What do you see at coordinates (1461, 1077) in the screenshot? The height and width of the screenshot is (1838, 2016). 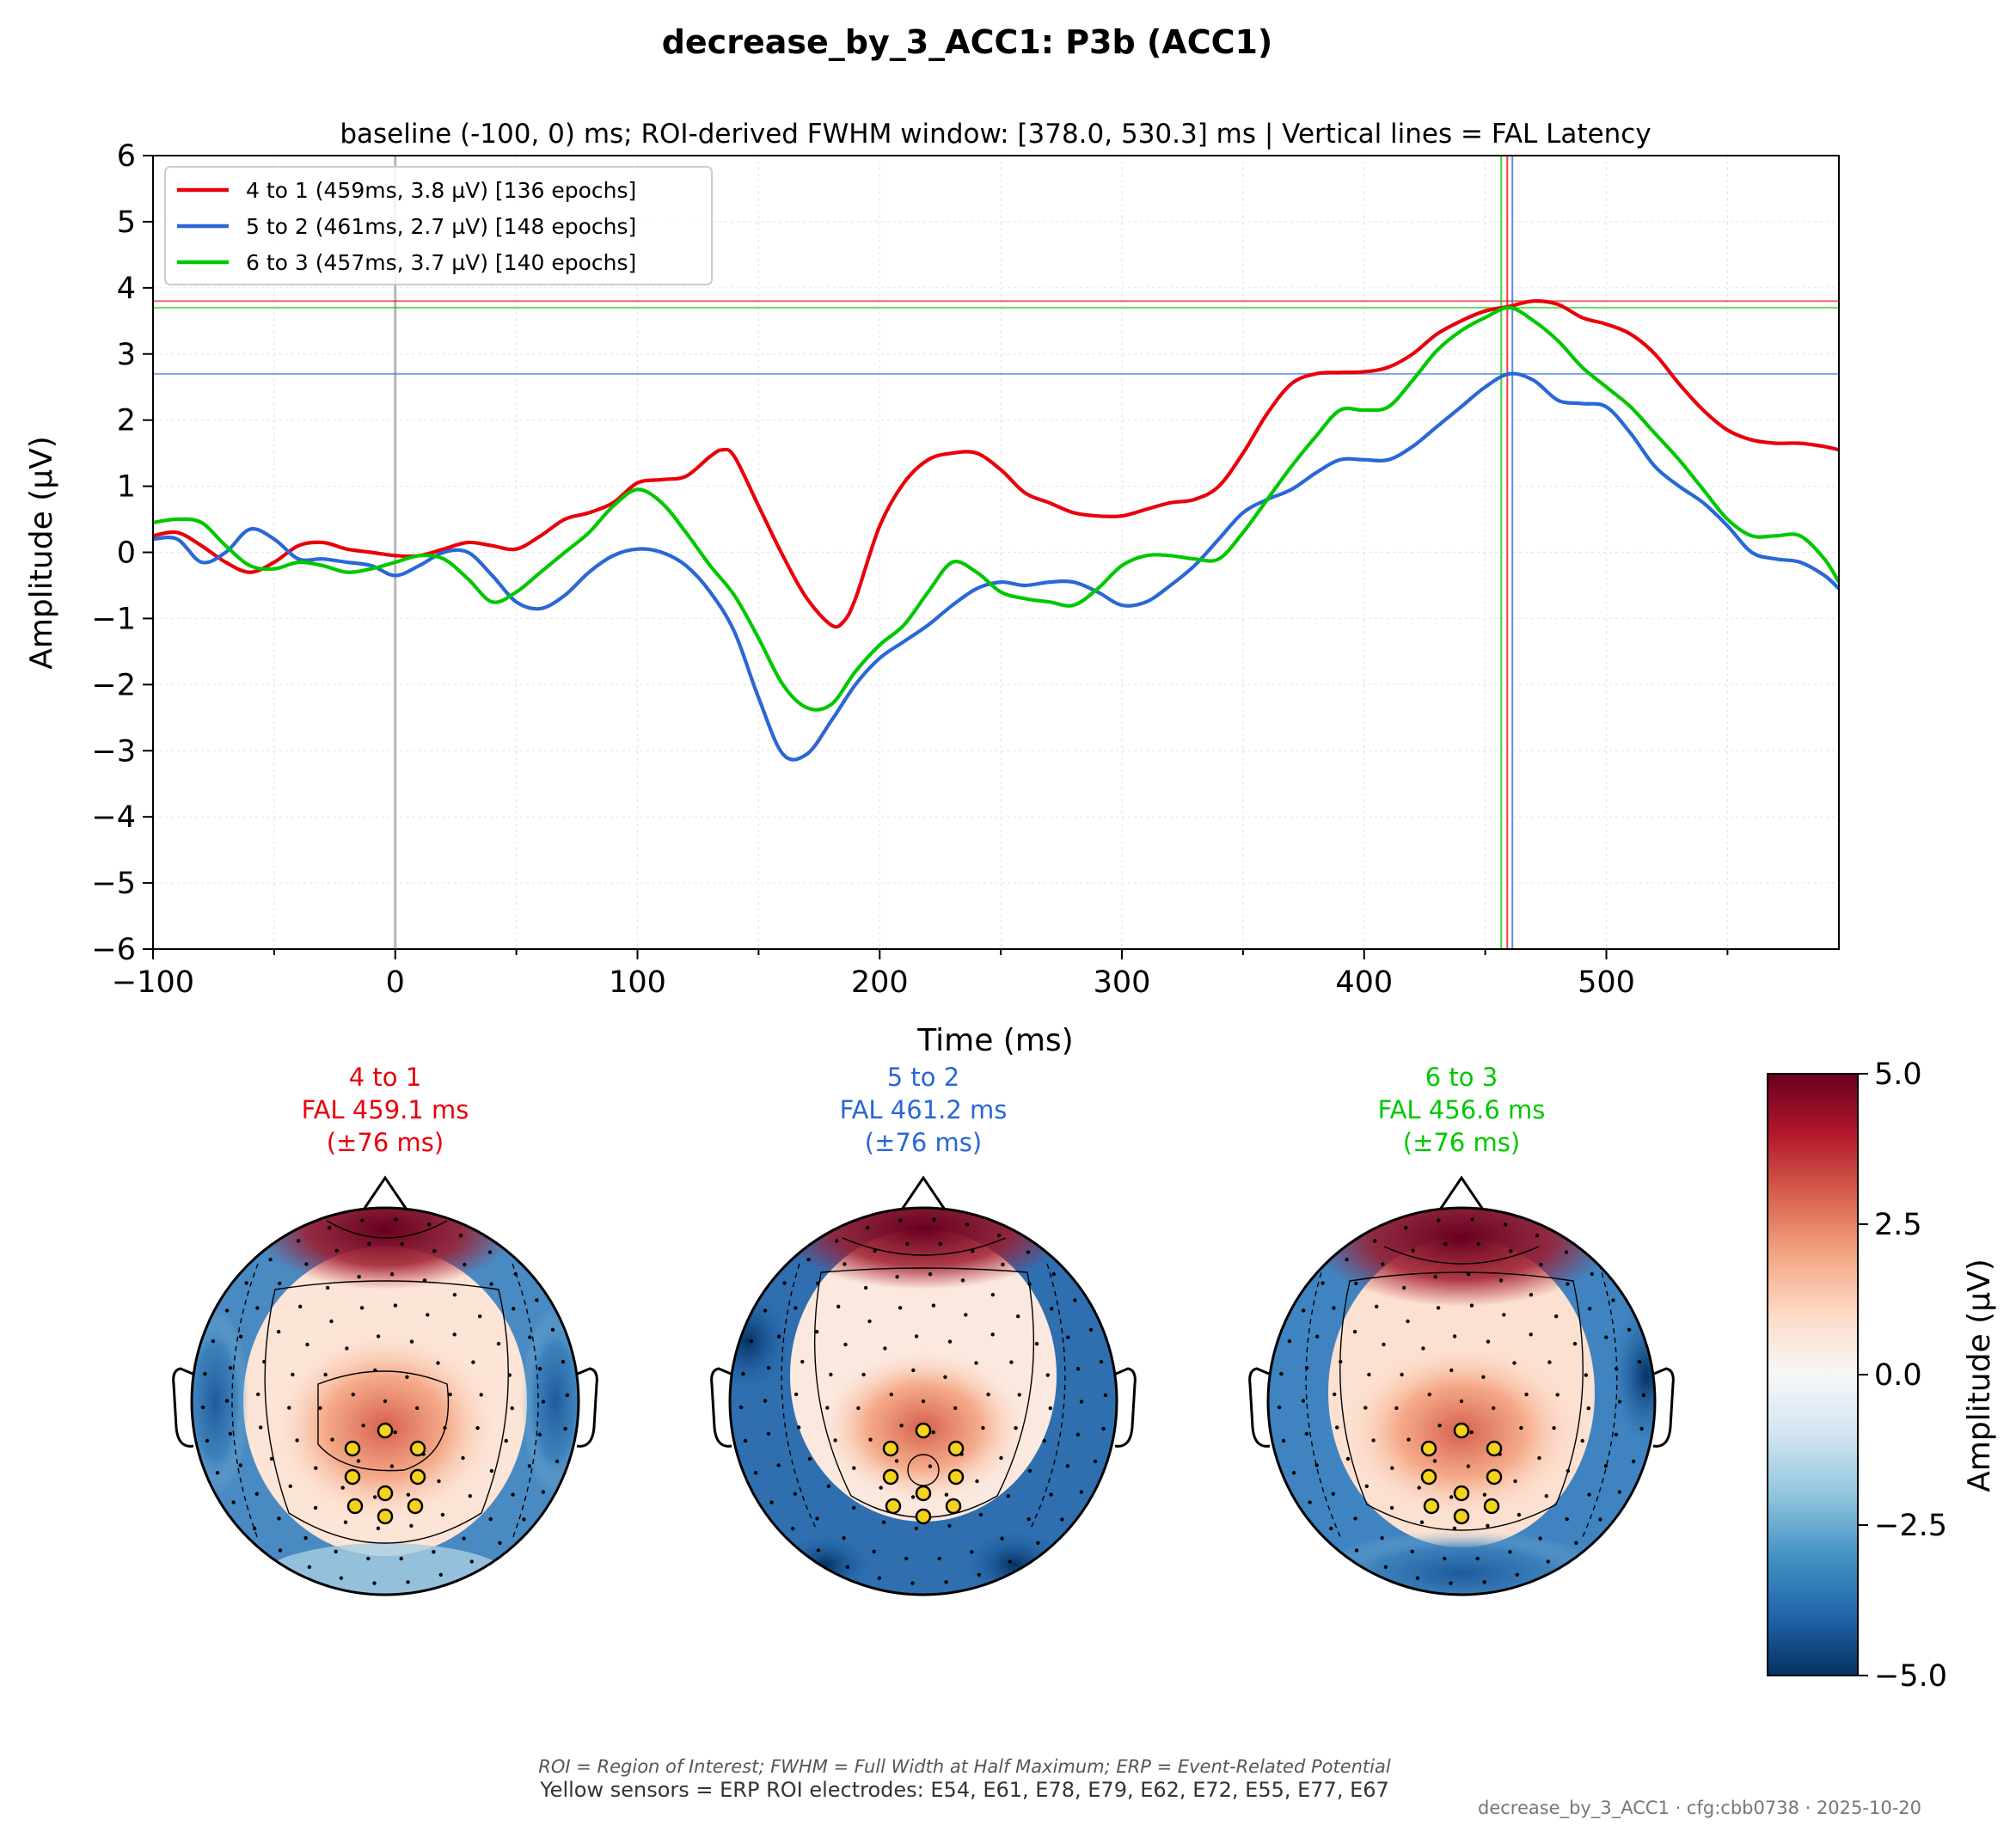 I see `topomap-title-condition: 6 to 3` at bounding box center [1461, 1077].